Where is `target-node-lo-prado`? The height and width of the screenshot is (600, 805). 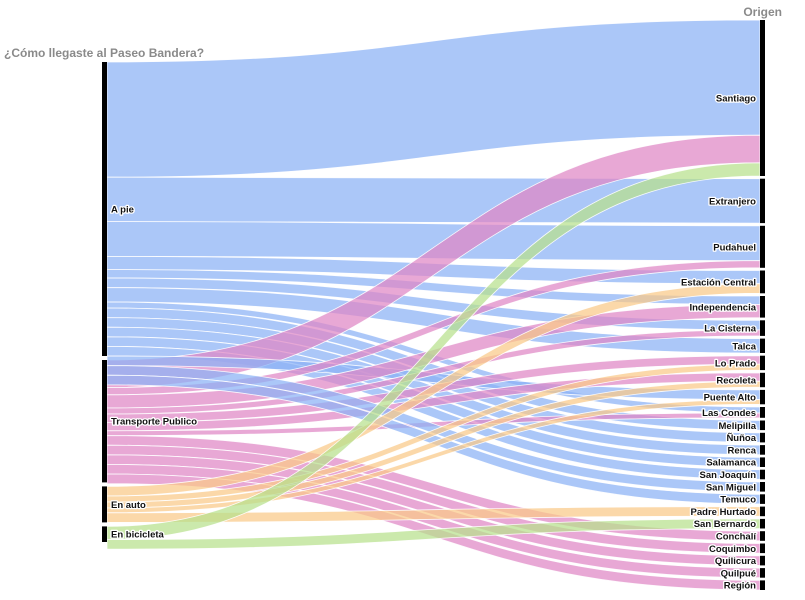
target-node-lo-prado is located at coordinates (762, 363).